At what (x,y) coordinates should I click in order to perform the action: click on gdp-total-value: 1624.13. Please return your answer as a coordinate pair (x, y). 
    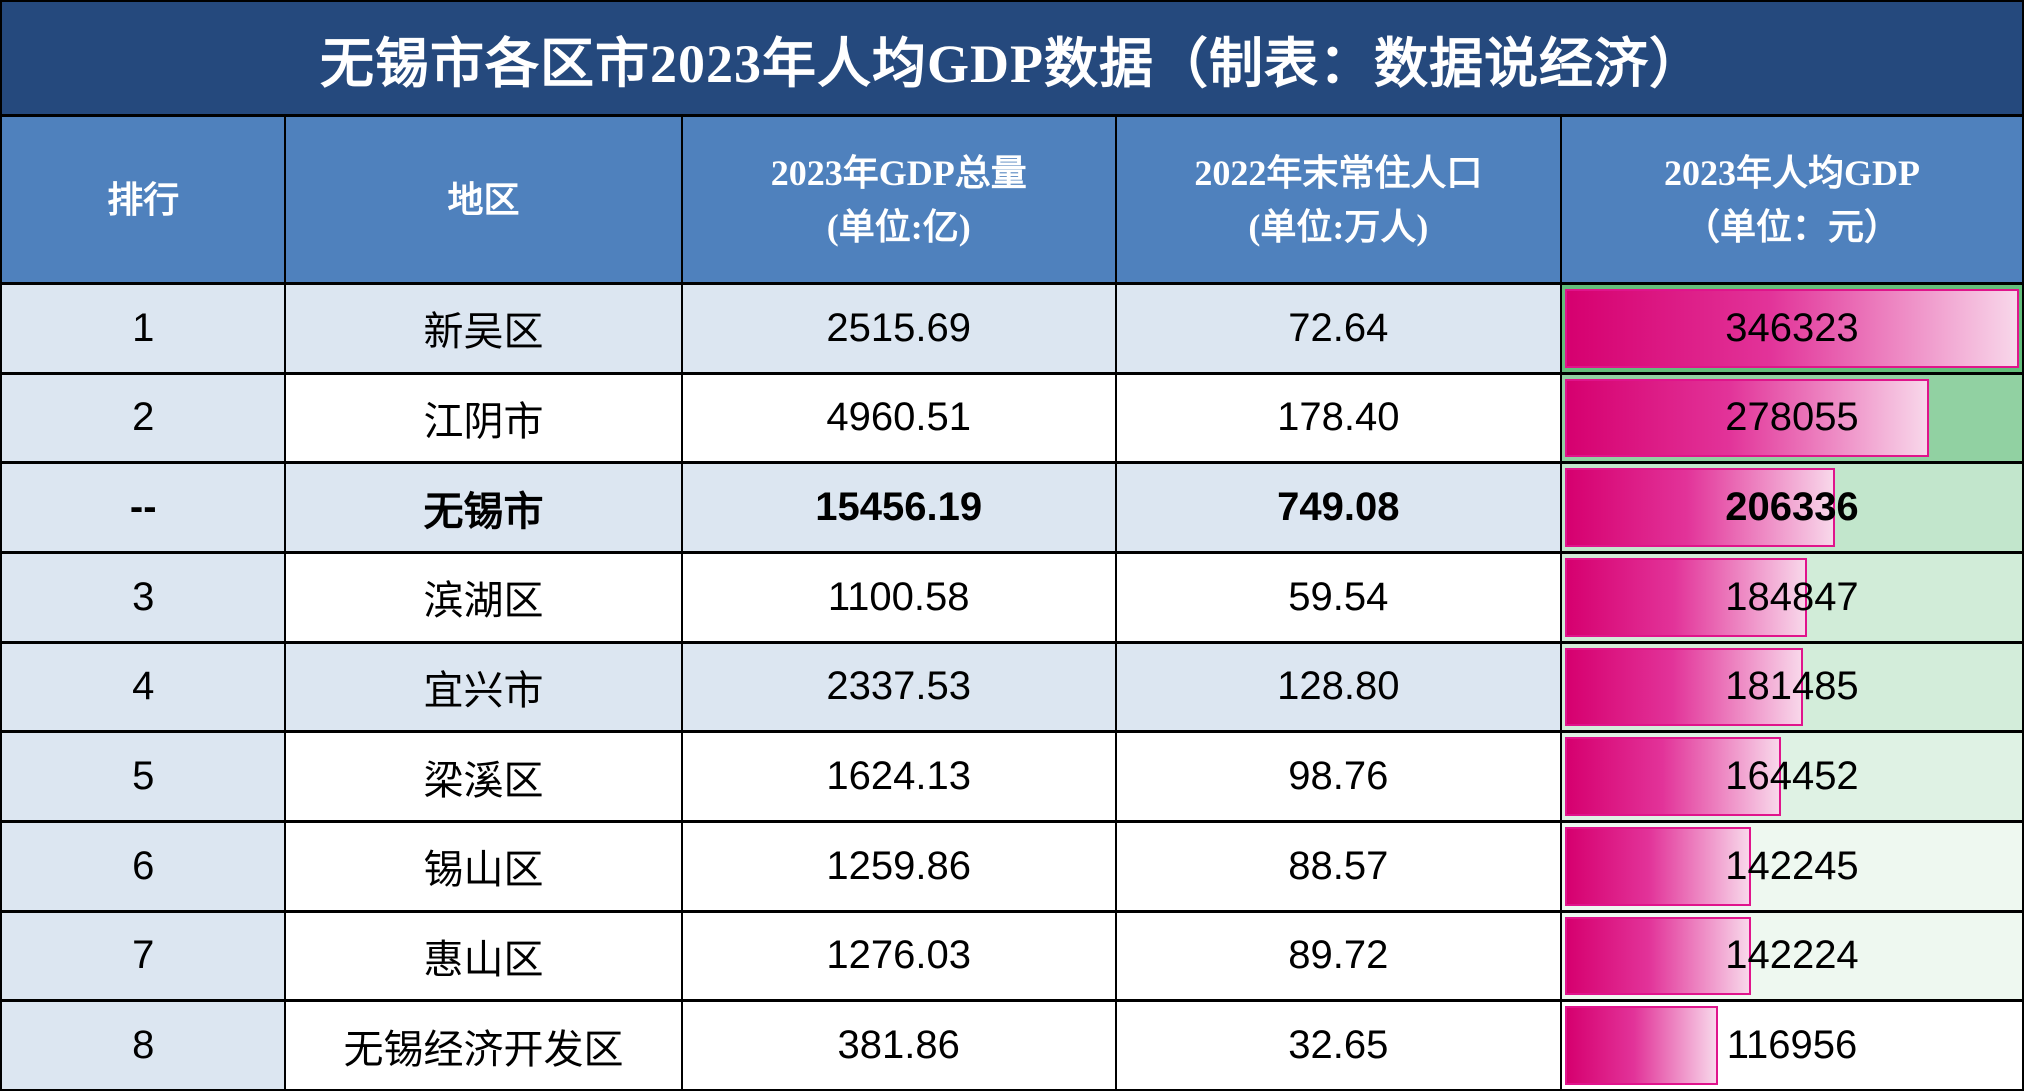
    Looking at the image, I should click on (898, 776).